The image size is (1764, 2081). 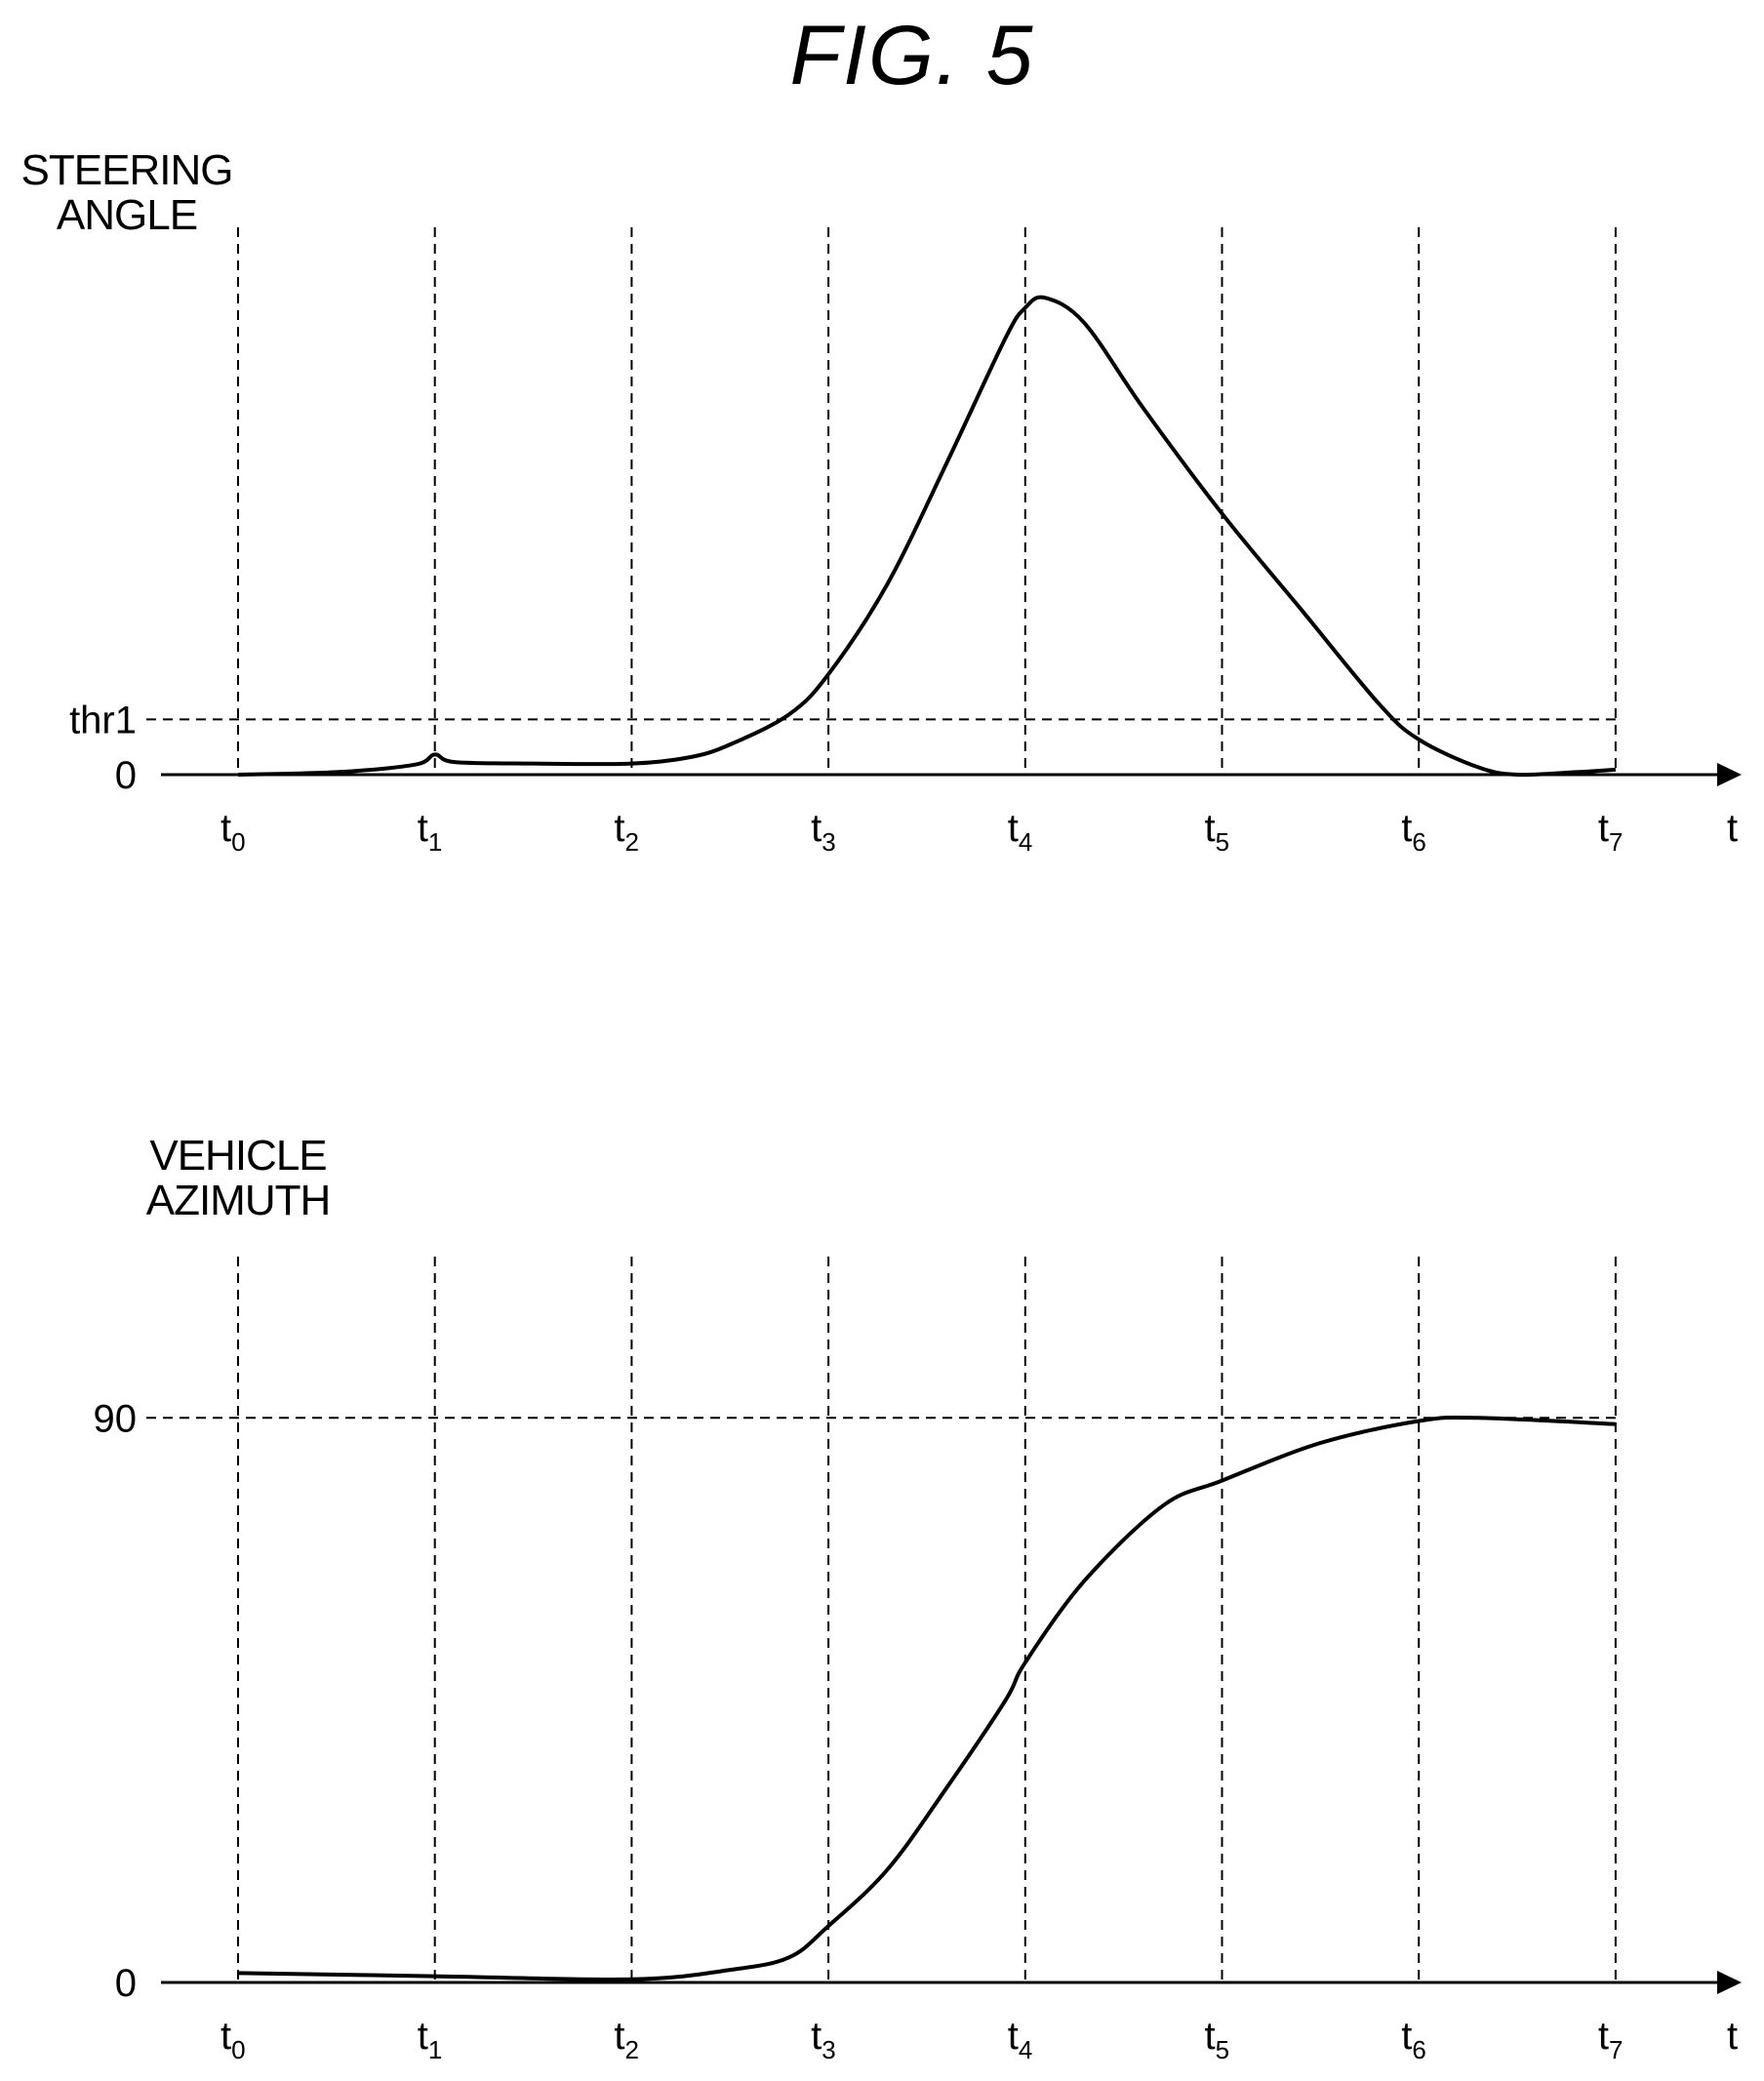 I want to click on vehicle-azimuth-axis-label: VEHICLE AZIMUTH, so click(x=238, y=1178).